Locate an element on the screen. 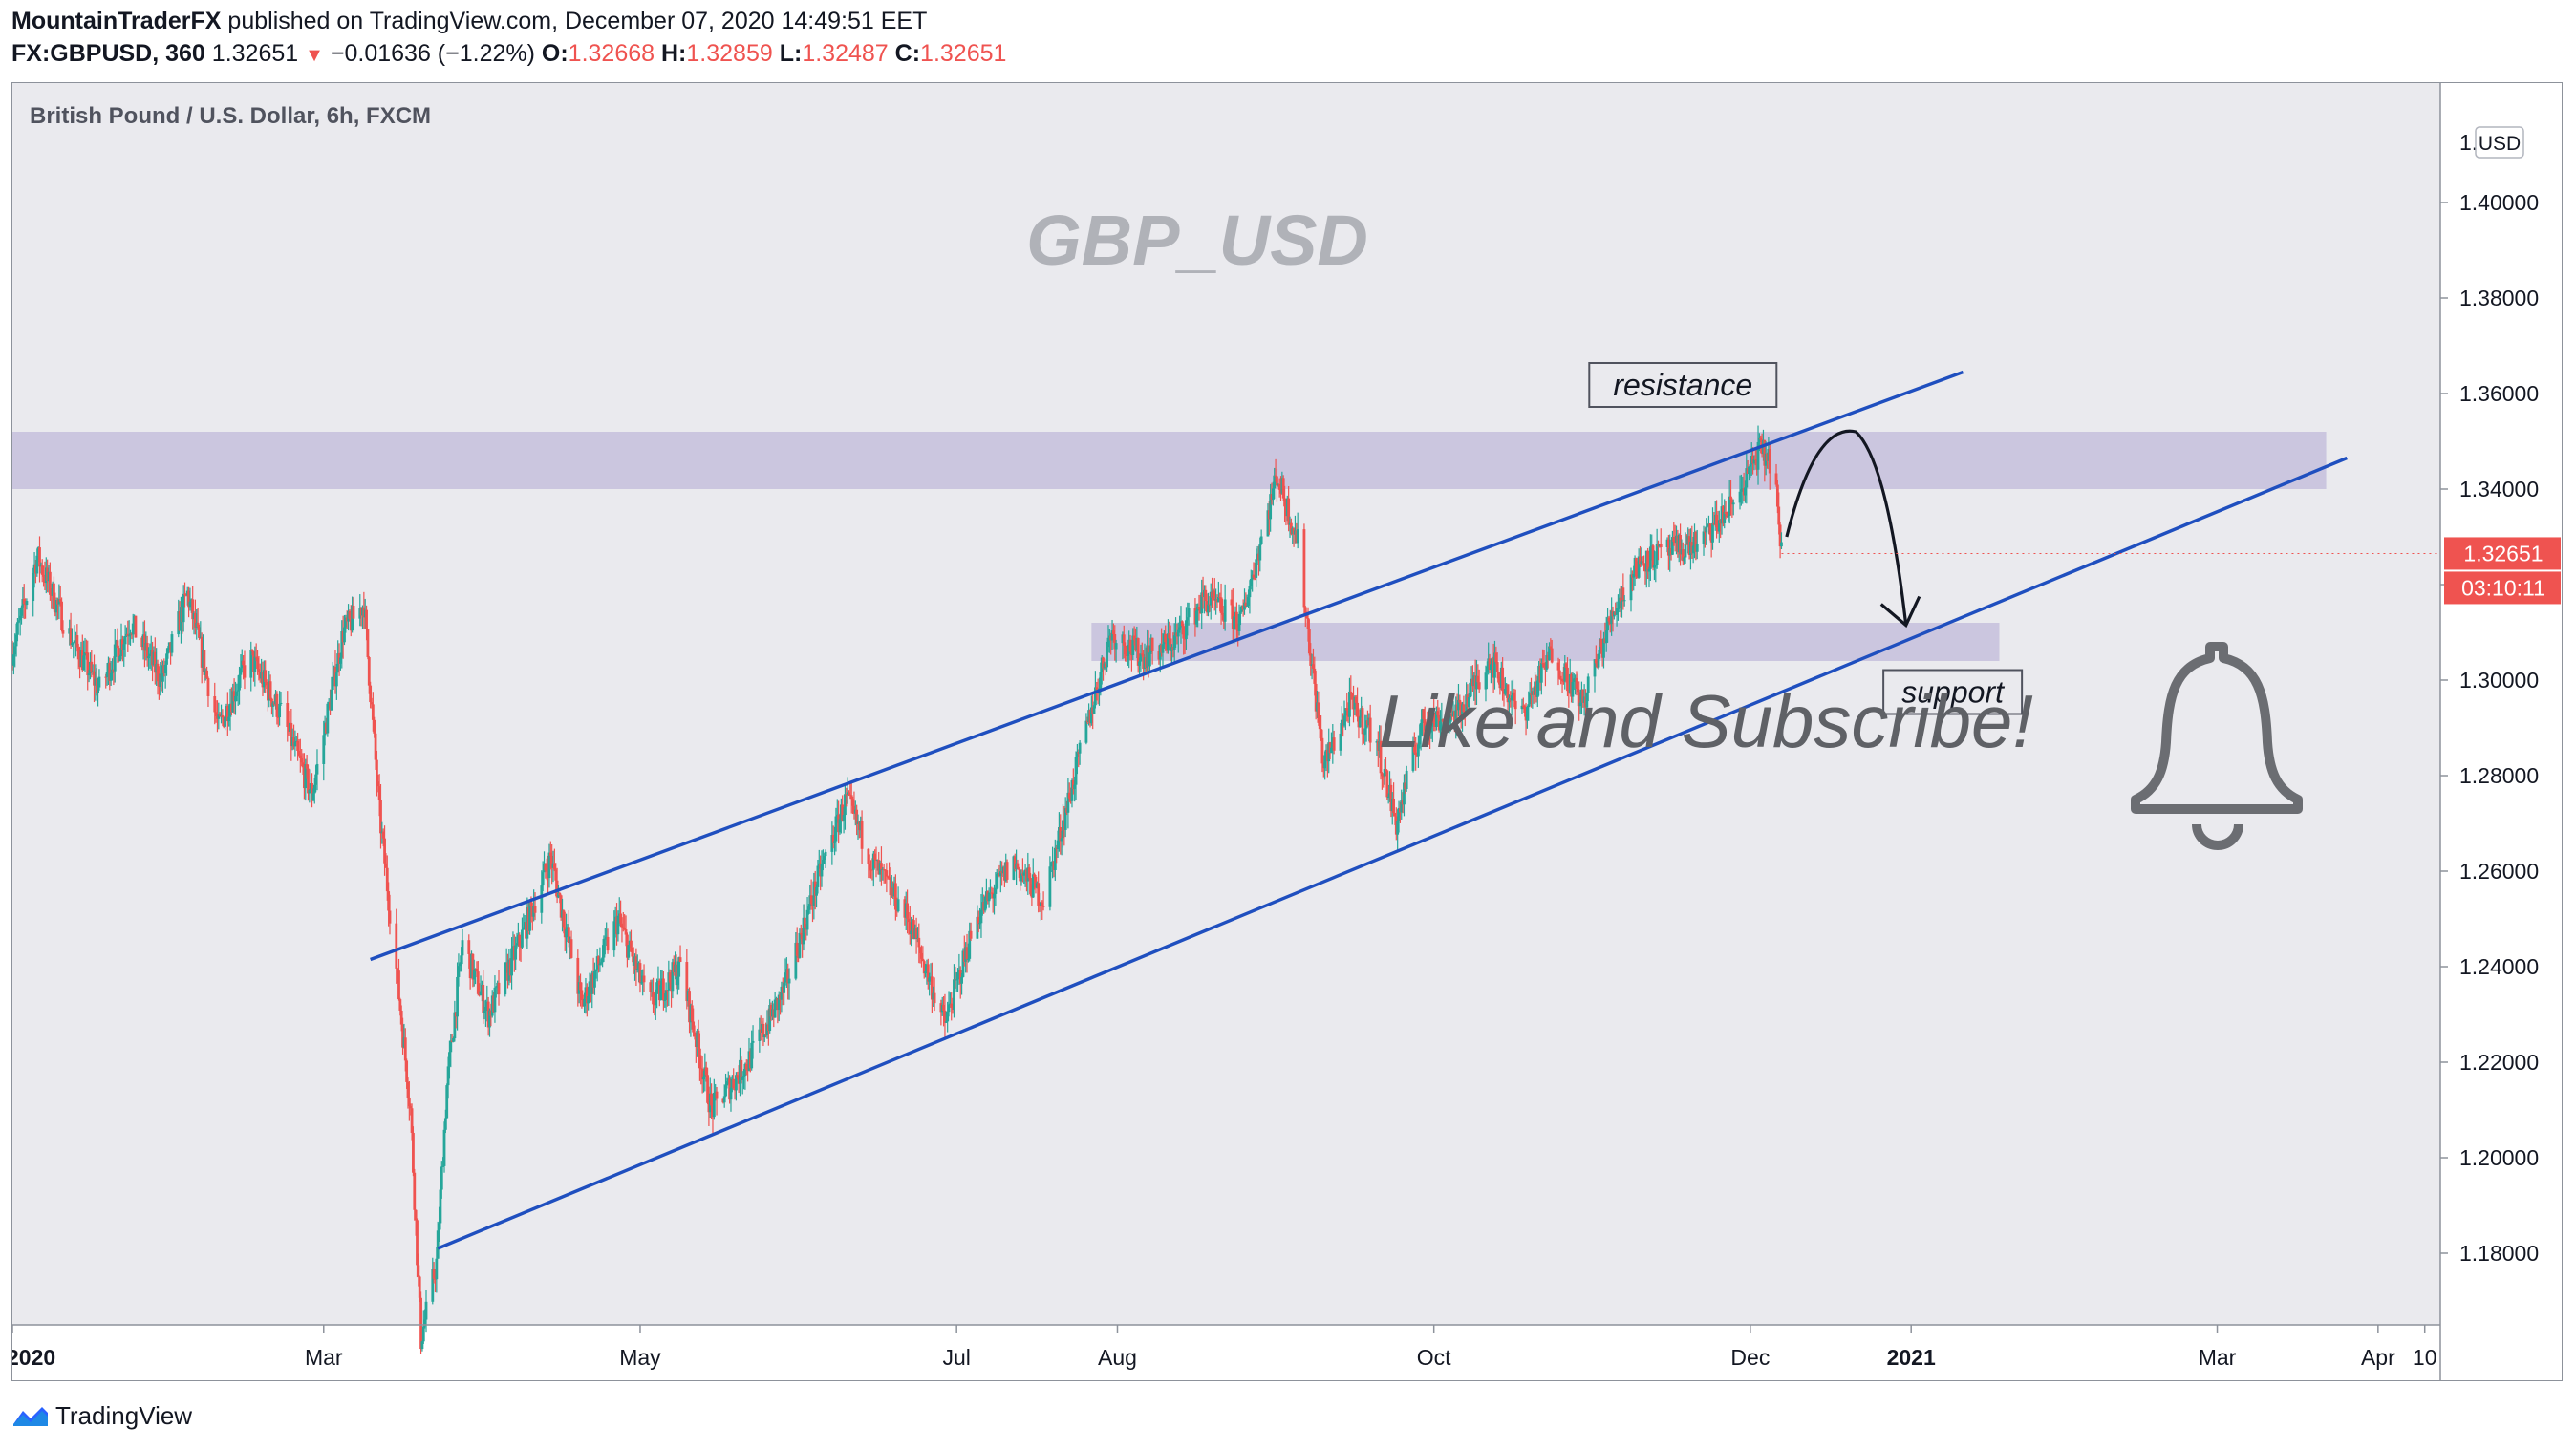 The height and width of the screenshot is (1450, 2576). time-axis: 2020 Mar May Jul Aug Oct Dec 2021 Mar Apr 10 is located at coordinates (1224, 1347).